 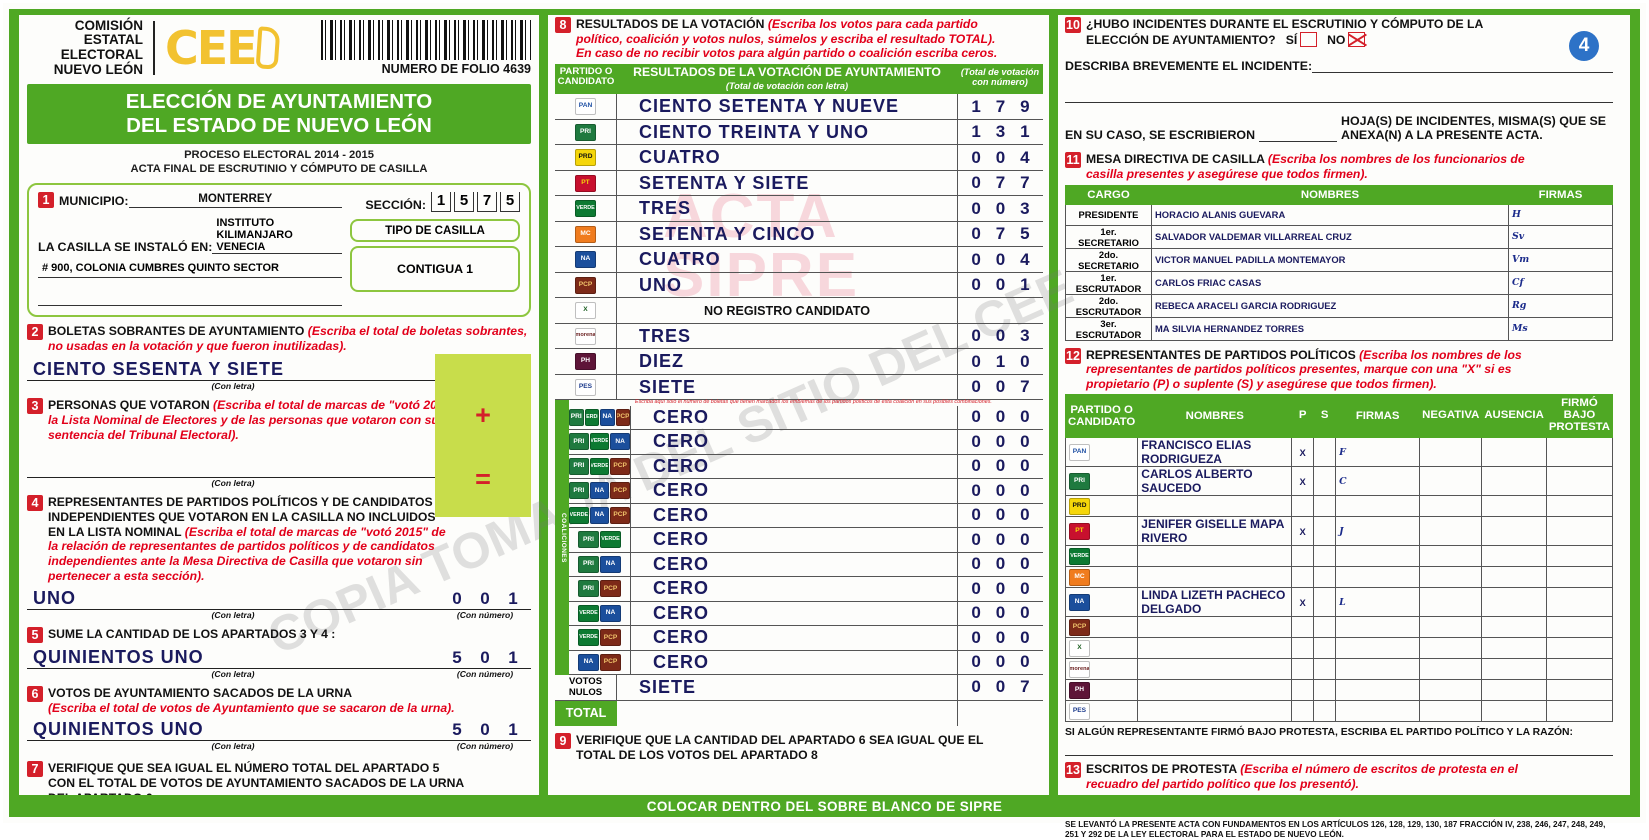 What do you see at coordinates (1339, 452) in the screenshot?
I see `representante-row: PAN FRANCISCO ELIAS RODRIGUEZA X F` at bounding box center [1339, 452].